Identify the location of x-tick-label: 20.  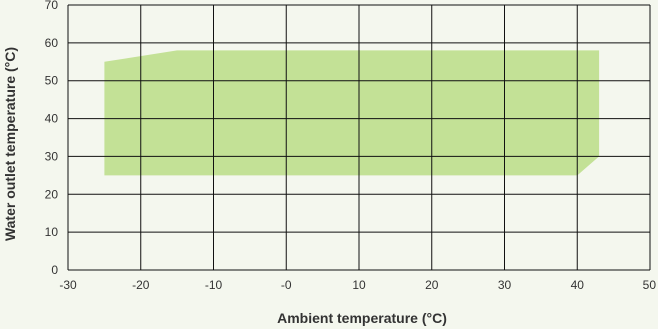
(432, 285).